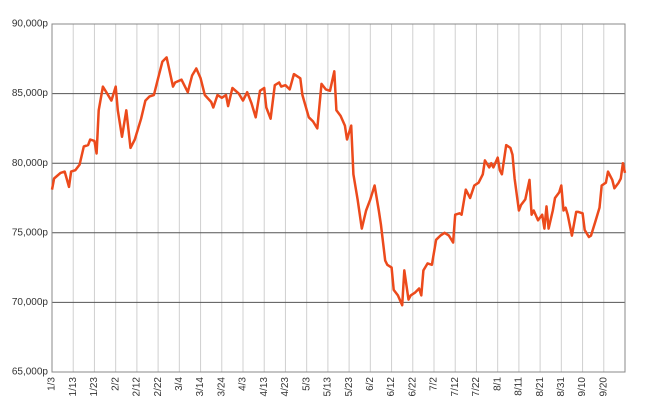 Image resolution: width=645 pixels, height=416 pixels. What do you see at coordinates (243, 384) in the screenshot?
I see `x-tick-label: 4/3` at bounding box center [243, 384].